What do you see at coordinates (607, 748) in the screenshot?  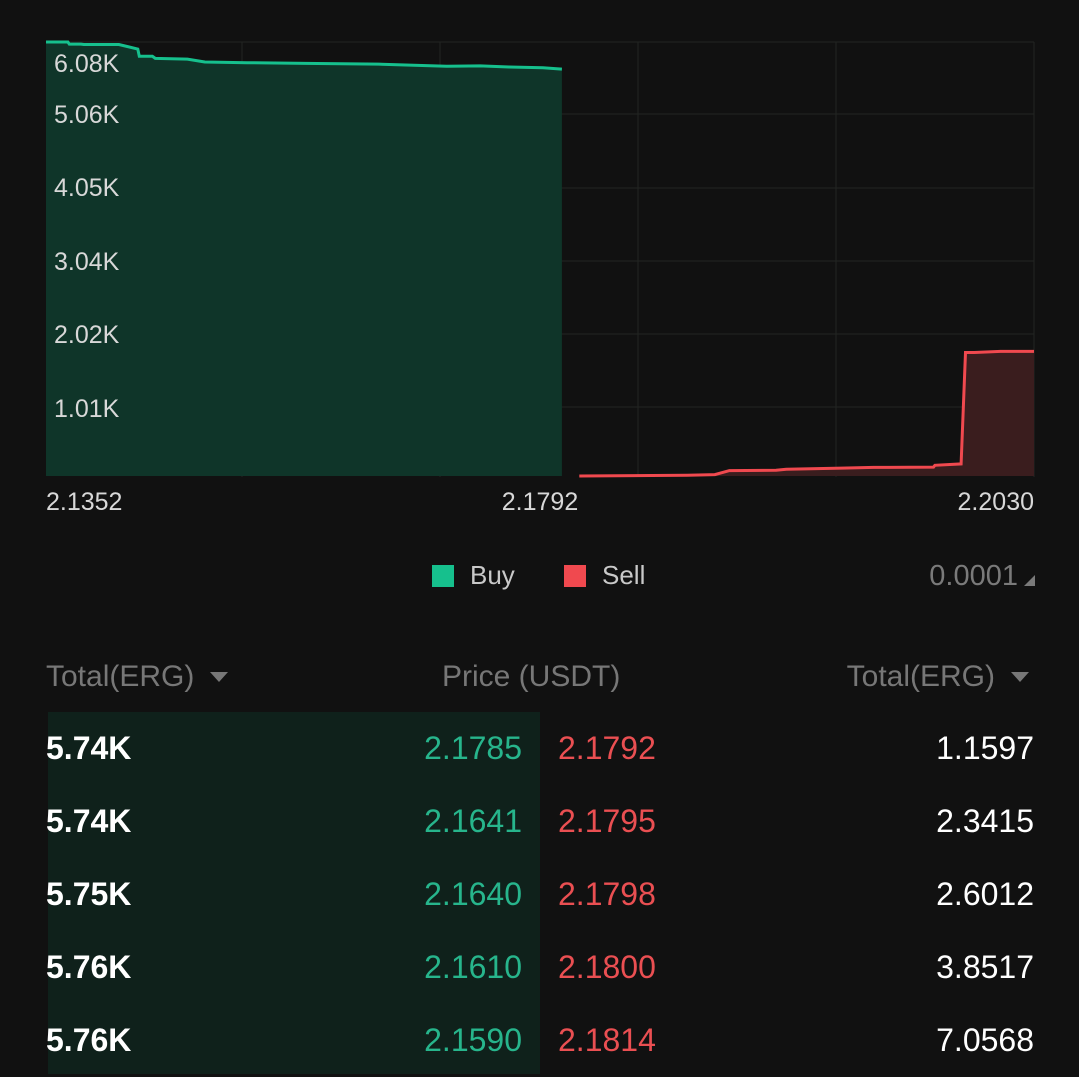 I see `ask-price: 2.1792` at bounding box center [607, 748].